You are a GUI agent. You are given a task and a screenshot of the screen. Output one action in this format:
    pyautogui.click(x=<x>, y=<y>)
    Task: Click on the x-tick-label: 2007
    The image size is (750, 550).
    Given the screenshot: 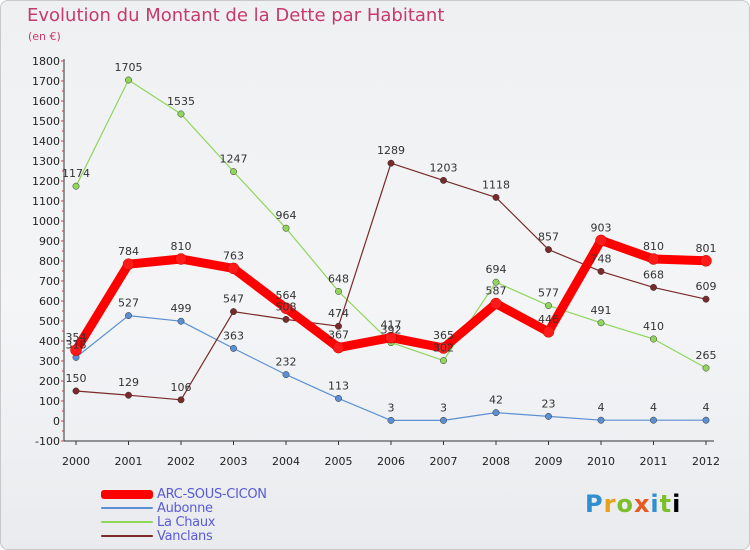 What is the action you would take?
    pyautogui.click(x=444, y=461)
    